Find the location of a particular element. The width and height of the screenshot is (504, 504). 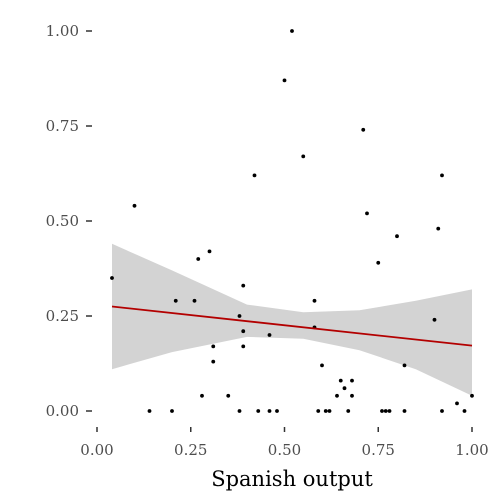

fit-line is located at coordinates (292, 326).